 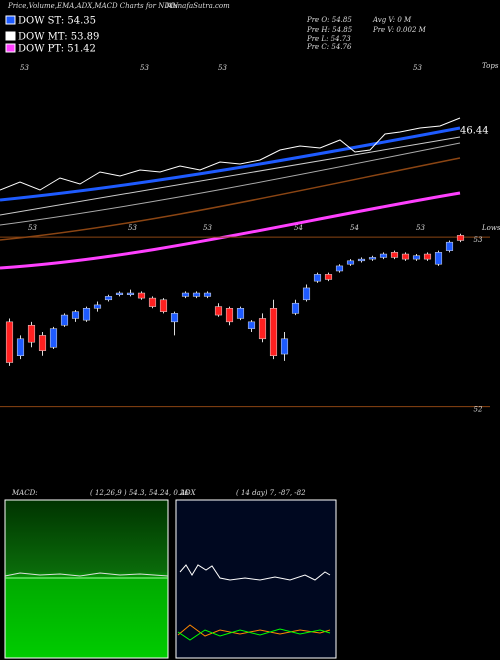 I want to click on di-line, so click(x=254, y=634).